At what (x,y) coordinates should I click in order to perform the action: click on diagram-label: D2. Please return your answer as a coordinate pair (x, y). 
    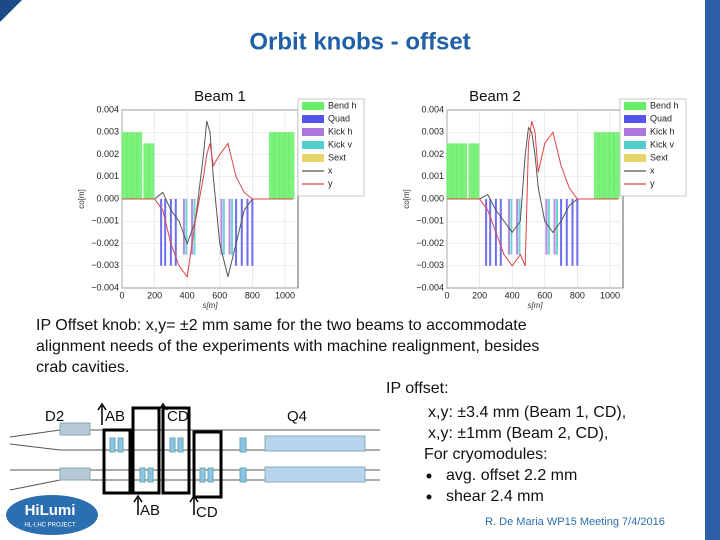
    Looking at the image, I should click on (54, 416).